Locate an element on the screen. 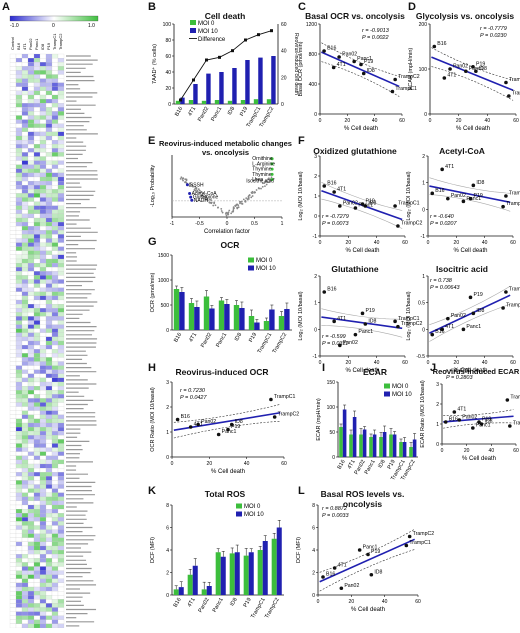 This screenshot has height=633, width=520. category-label: Pan02 is located at coordinates (204, 605).